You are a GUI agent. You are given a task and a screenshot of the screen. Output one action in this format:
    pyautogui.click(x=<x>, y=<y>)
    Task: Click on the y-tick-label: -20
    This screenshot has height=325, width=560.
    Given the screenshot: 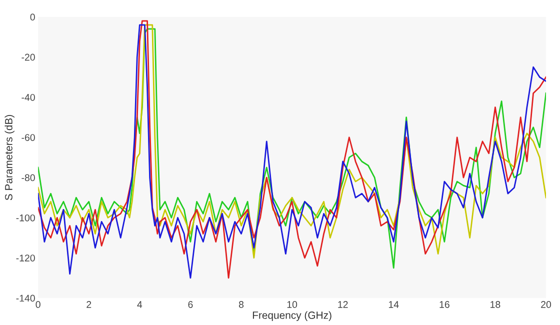 What is the action you would take?
    pyautogui.click(x=28, y=57)
    